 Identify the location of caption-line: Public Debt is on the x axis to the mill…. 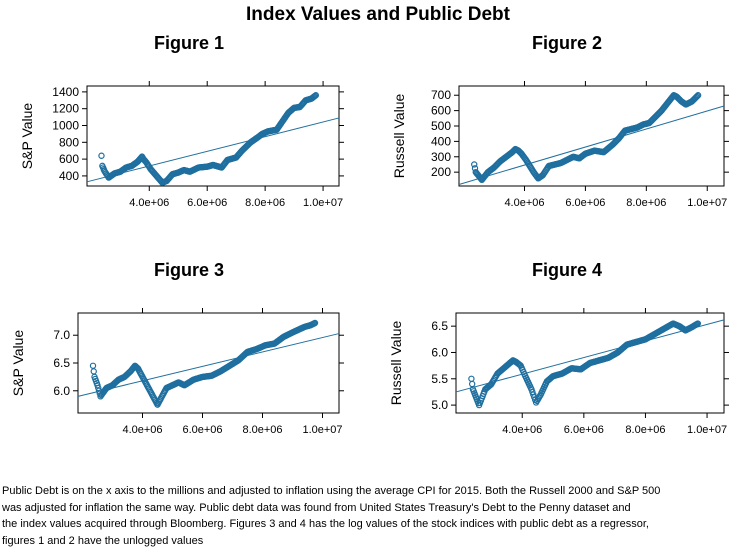
(331, 491).